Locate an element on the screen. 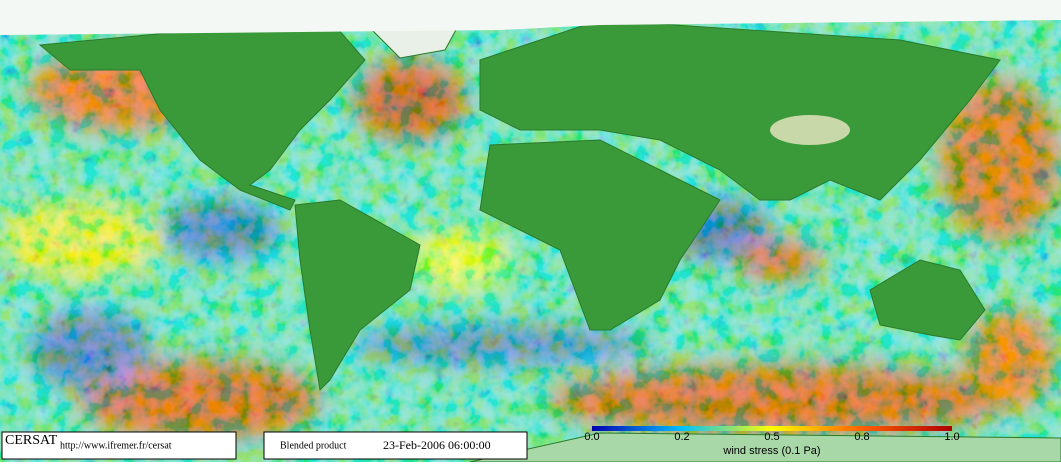 The width and height of the screenshot is (1061, 467). colorbar-label: wind stress (0.1 Pa) is located at coordinates (771, 451).